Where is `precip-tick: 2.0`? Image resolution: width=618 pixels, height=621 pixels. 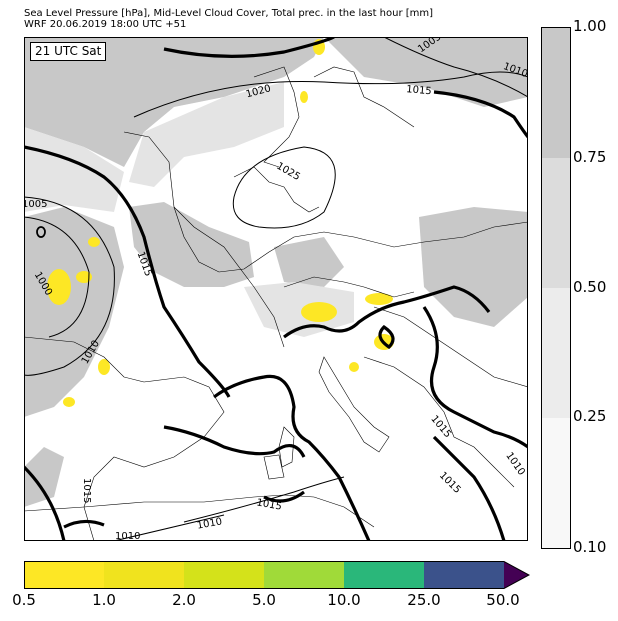 precip-tick: 2.0 is located at coordinates (184, 600).